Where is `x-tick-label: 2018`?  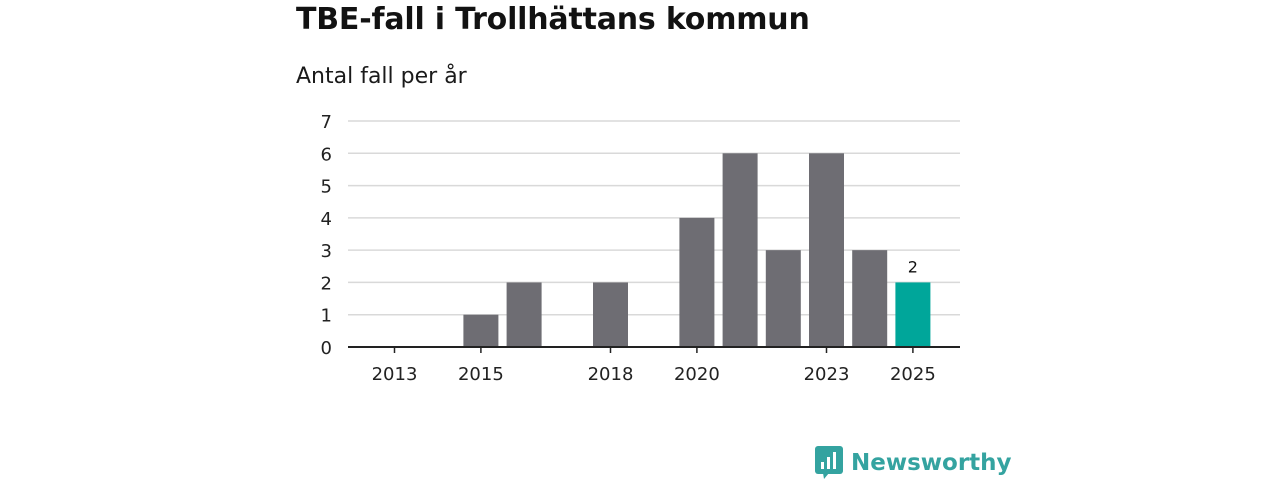
x-tick-label: 2018 is located at coordinates (611, 374).